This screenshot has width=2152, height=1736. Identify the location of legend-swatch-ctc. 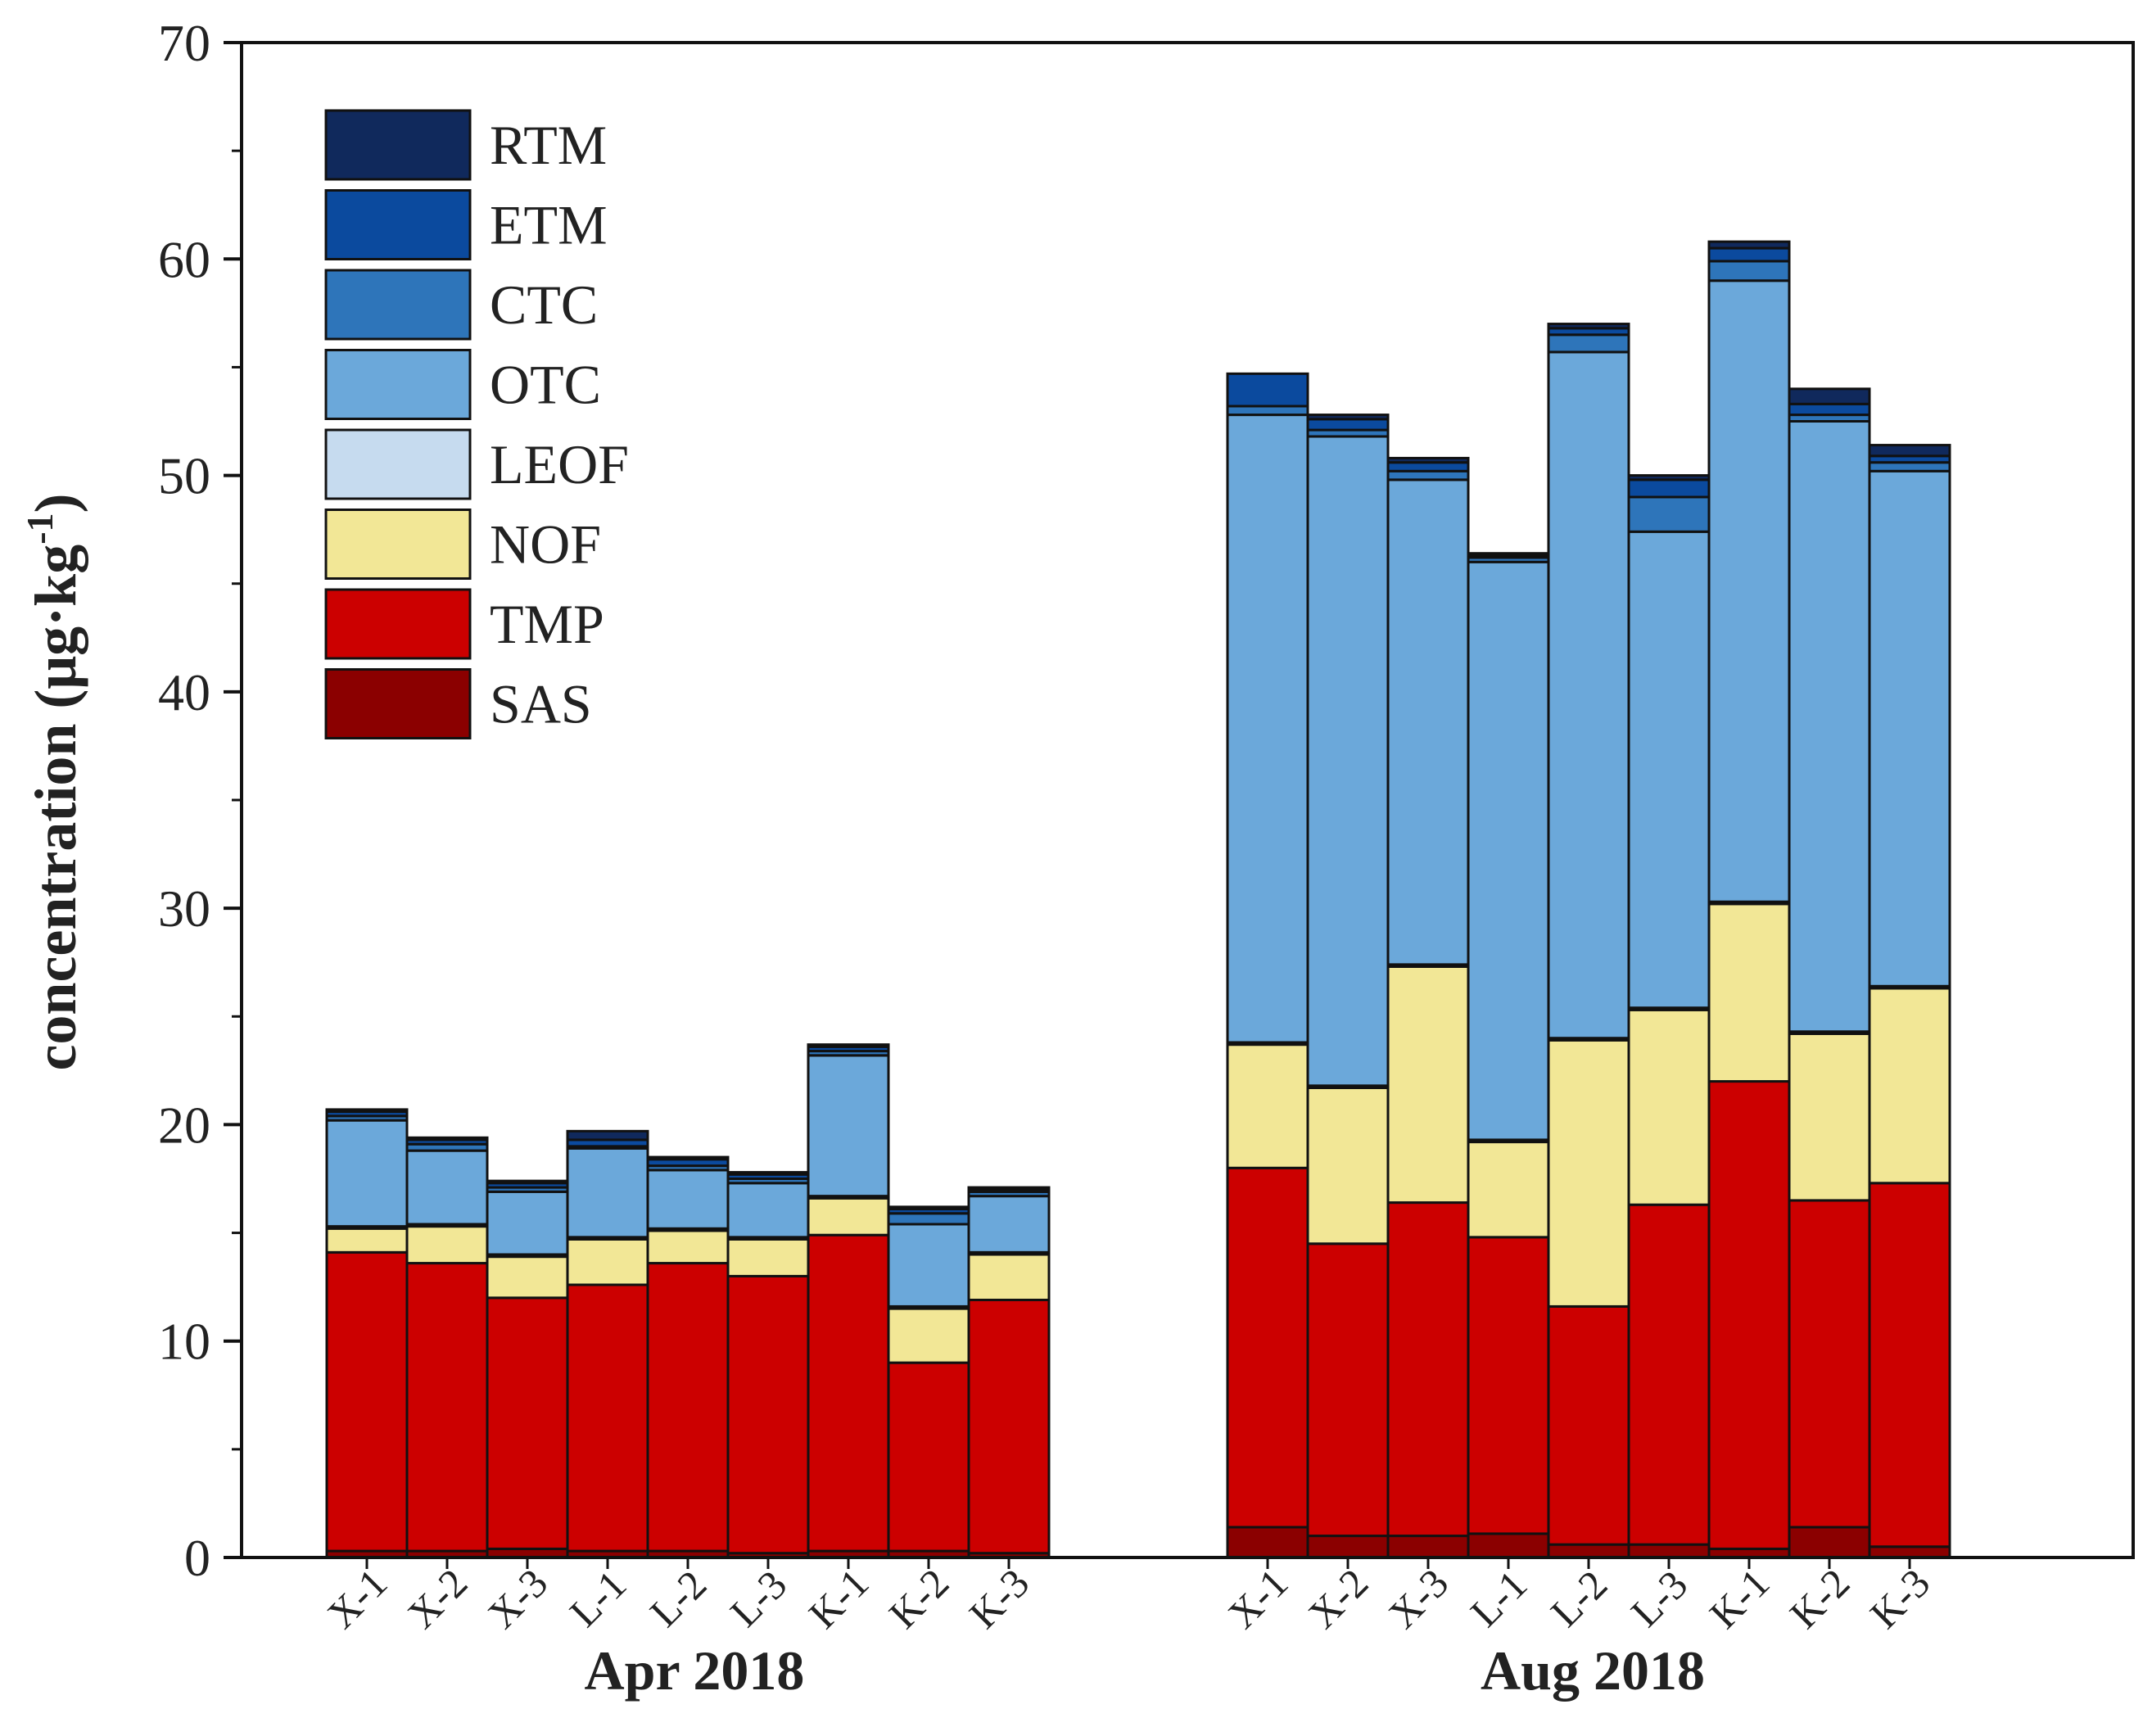
(398, 305).